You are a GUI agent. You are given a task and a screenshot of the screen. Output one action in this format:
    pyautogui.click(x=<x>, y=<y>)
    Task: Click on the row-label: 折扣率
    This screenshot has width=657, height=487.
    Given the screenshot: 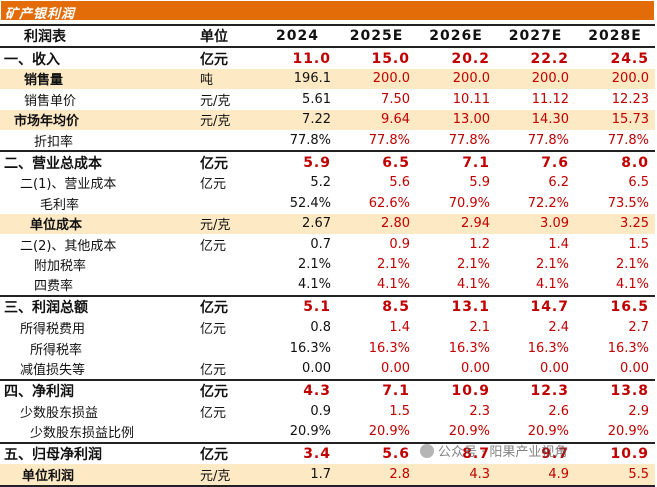 What is the action you would take?
    pyautogui.click(x=54, y=142)
    